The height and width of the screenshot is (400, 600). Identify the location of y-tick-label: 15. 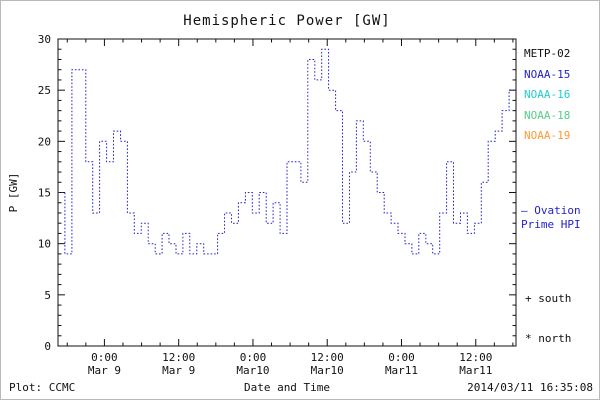
(44, 193).